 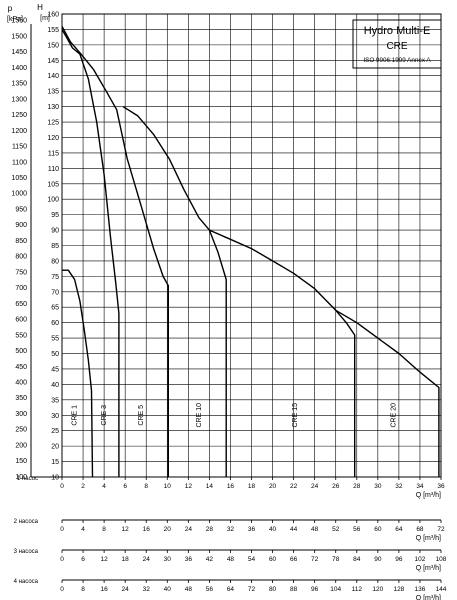 I want to click on p-tick-label: 650, so click(x=21, y=304).